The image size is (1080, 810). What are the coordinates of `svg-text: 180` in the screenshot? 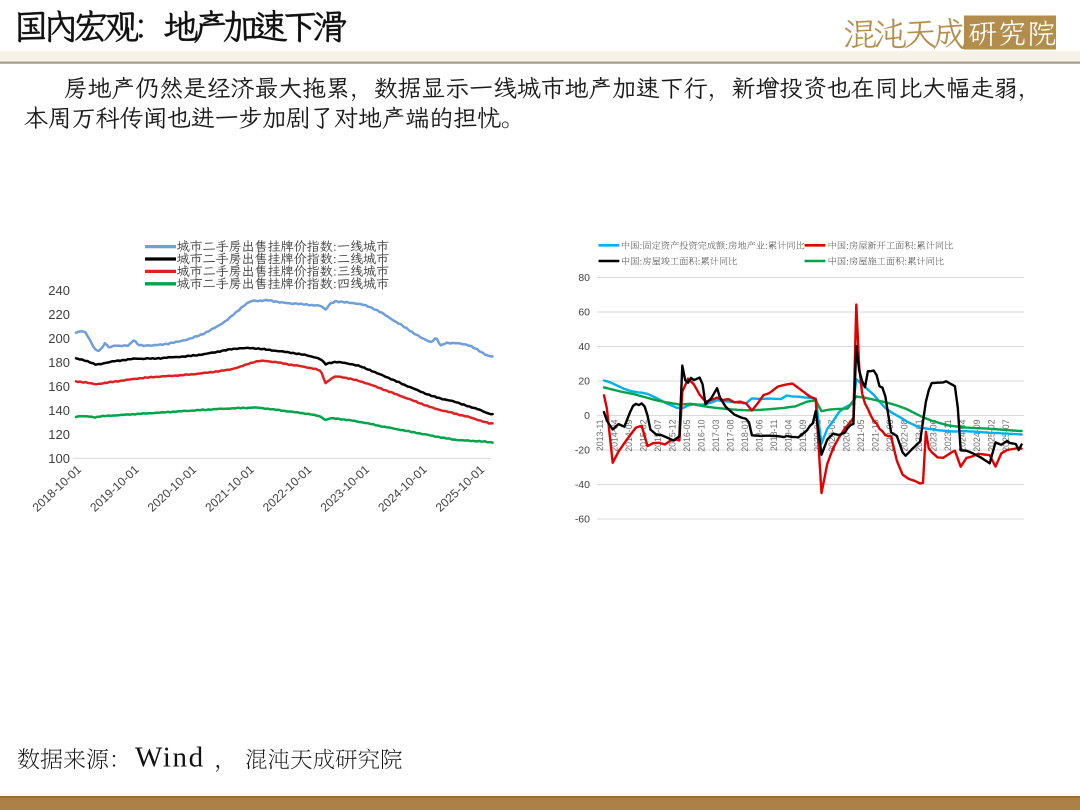 It's located at (59, 362).